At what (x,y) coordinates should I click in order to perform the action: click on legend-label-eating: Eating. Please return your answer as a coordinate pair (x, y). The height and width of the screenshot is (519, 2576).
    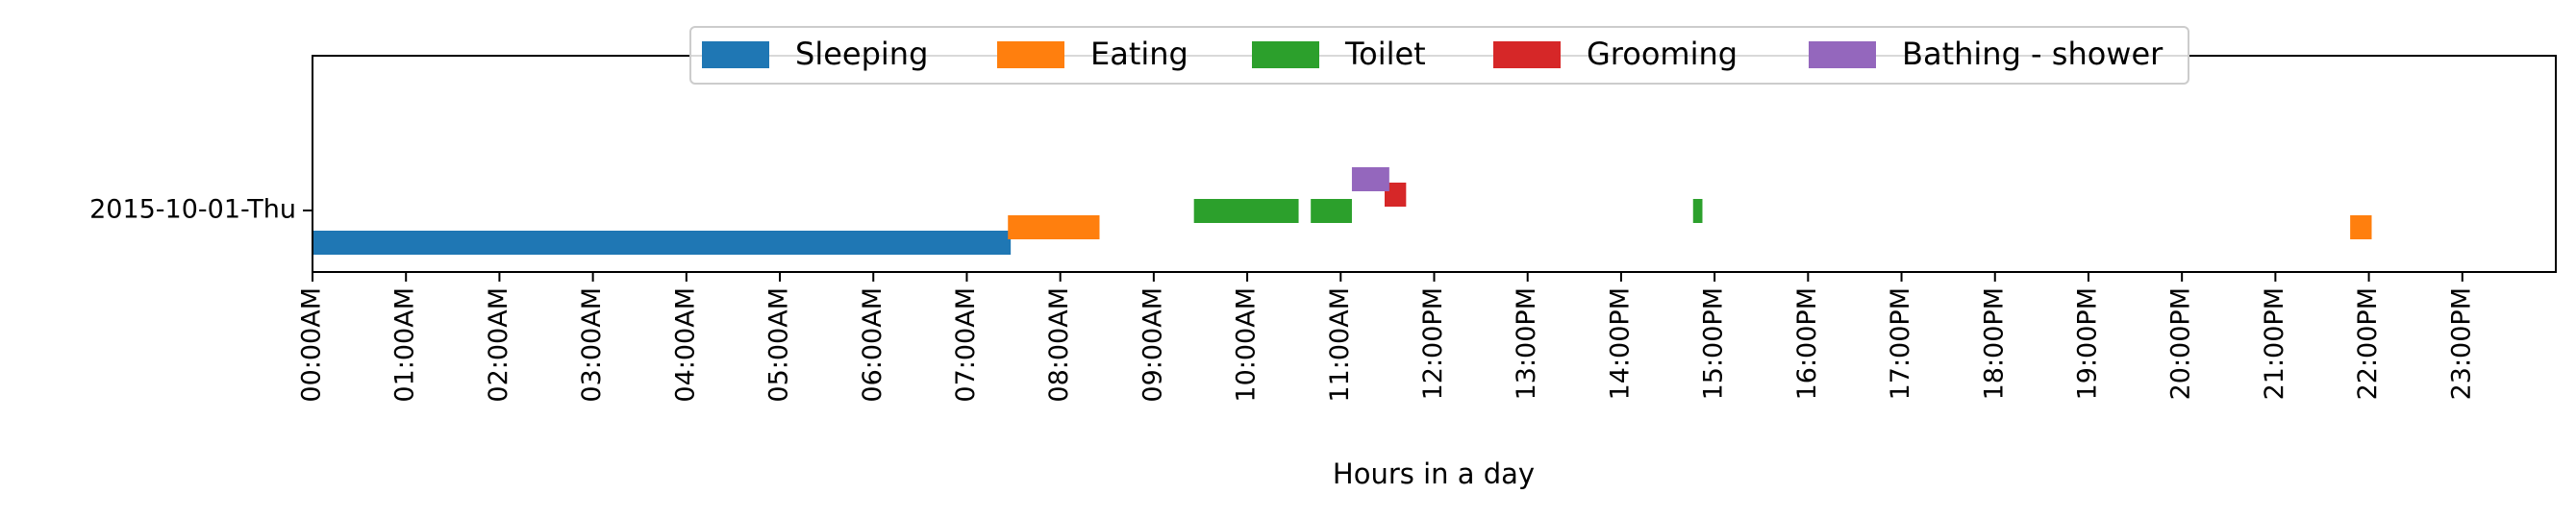
    Looking at the image, I should click on (1139, 54).